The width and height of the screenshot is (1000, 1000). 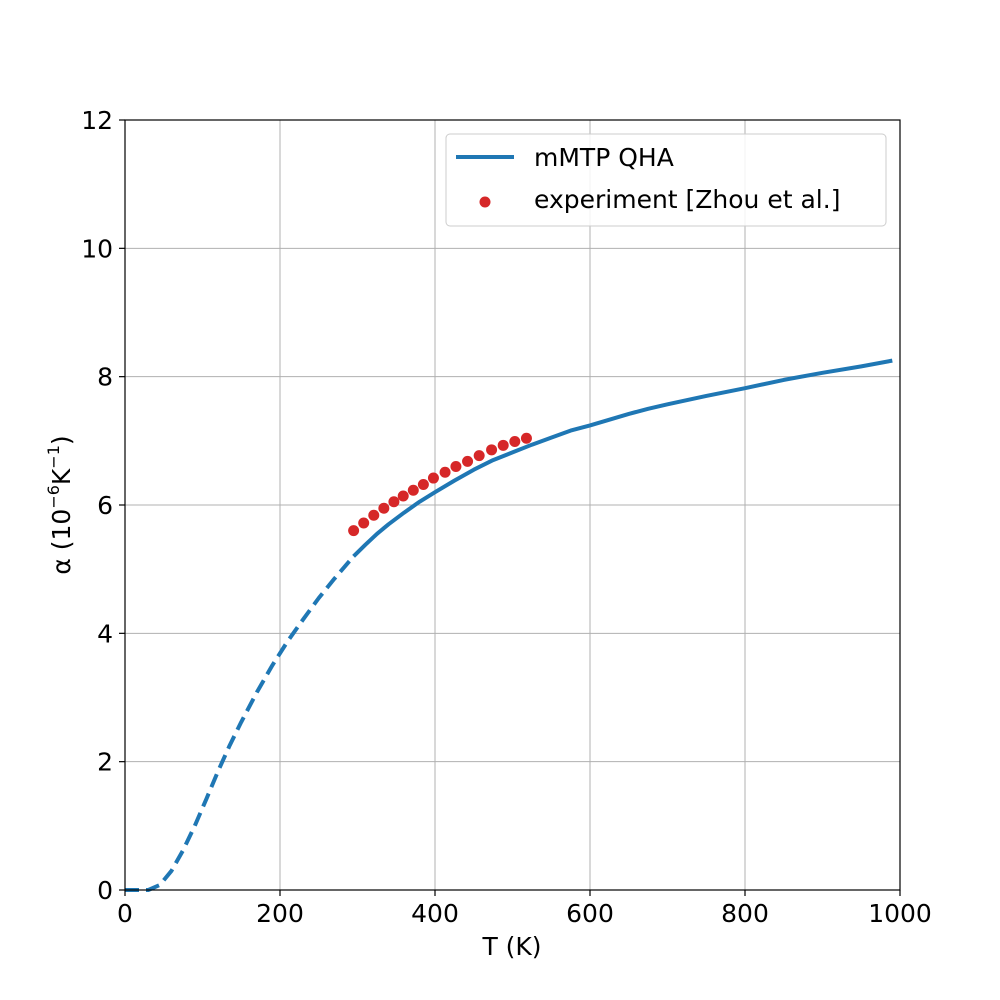 I want to click on x-tick-label: 800, so click(x=745, y=913).